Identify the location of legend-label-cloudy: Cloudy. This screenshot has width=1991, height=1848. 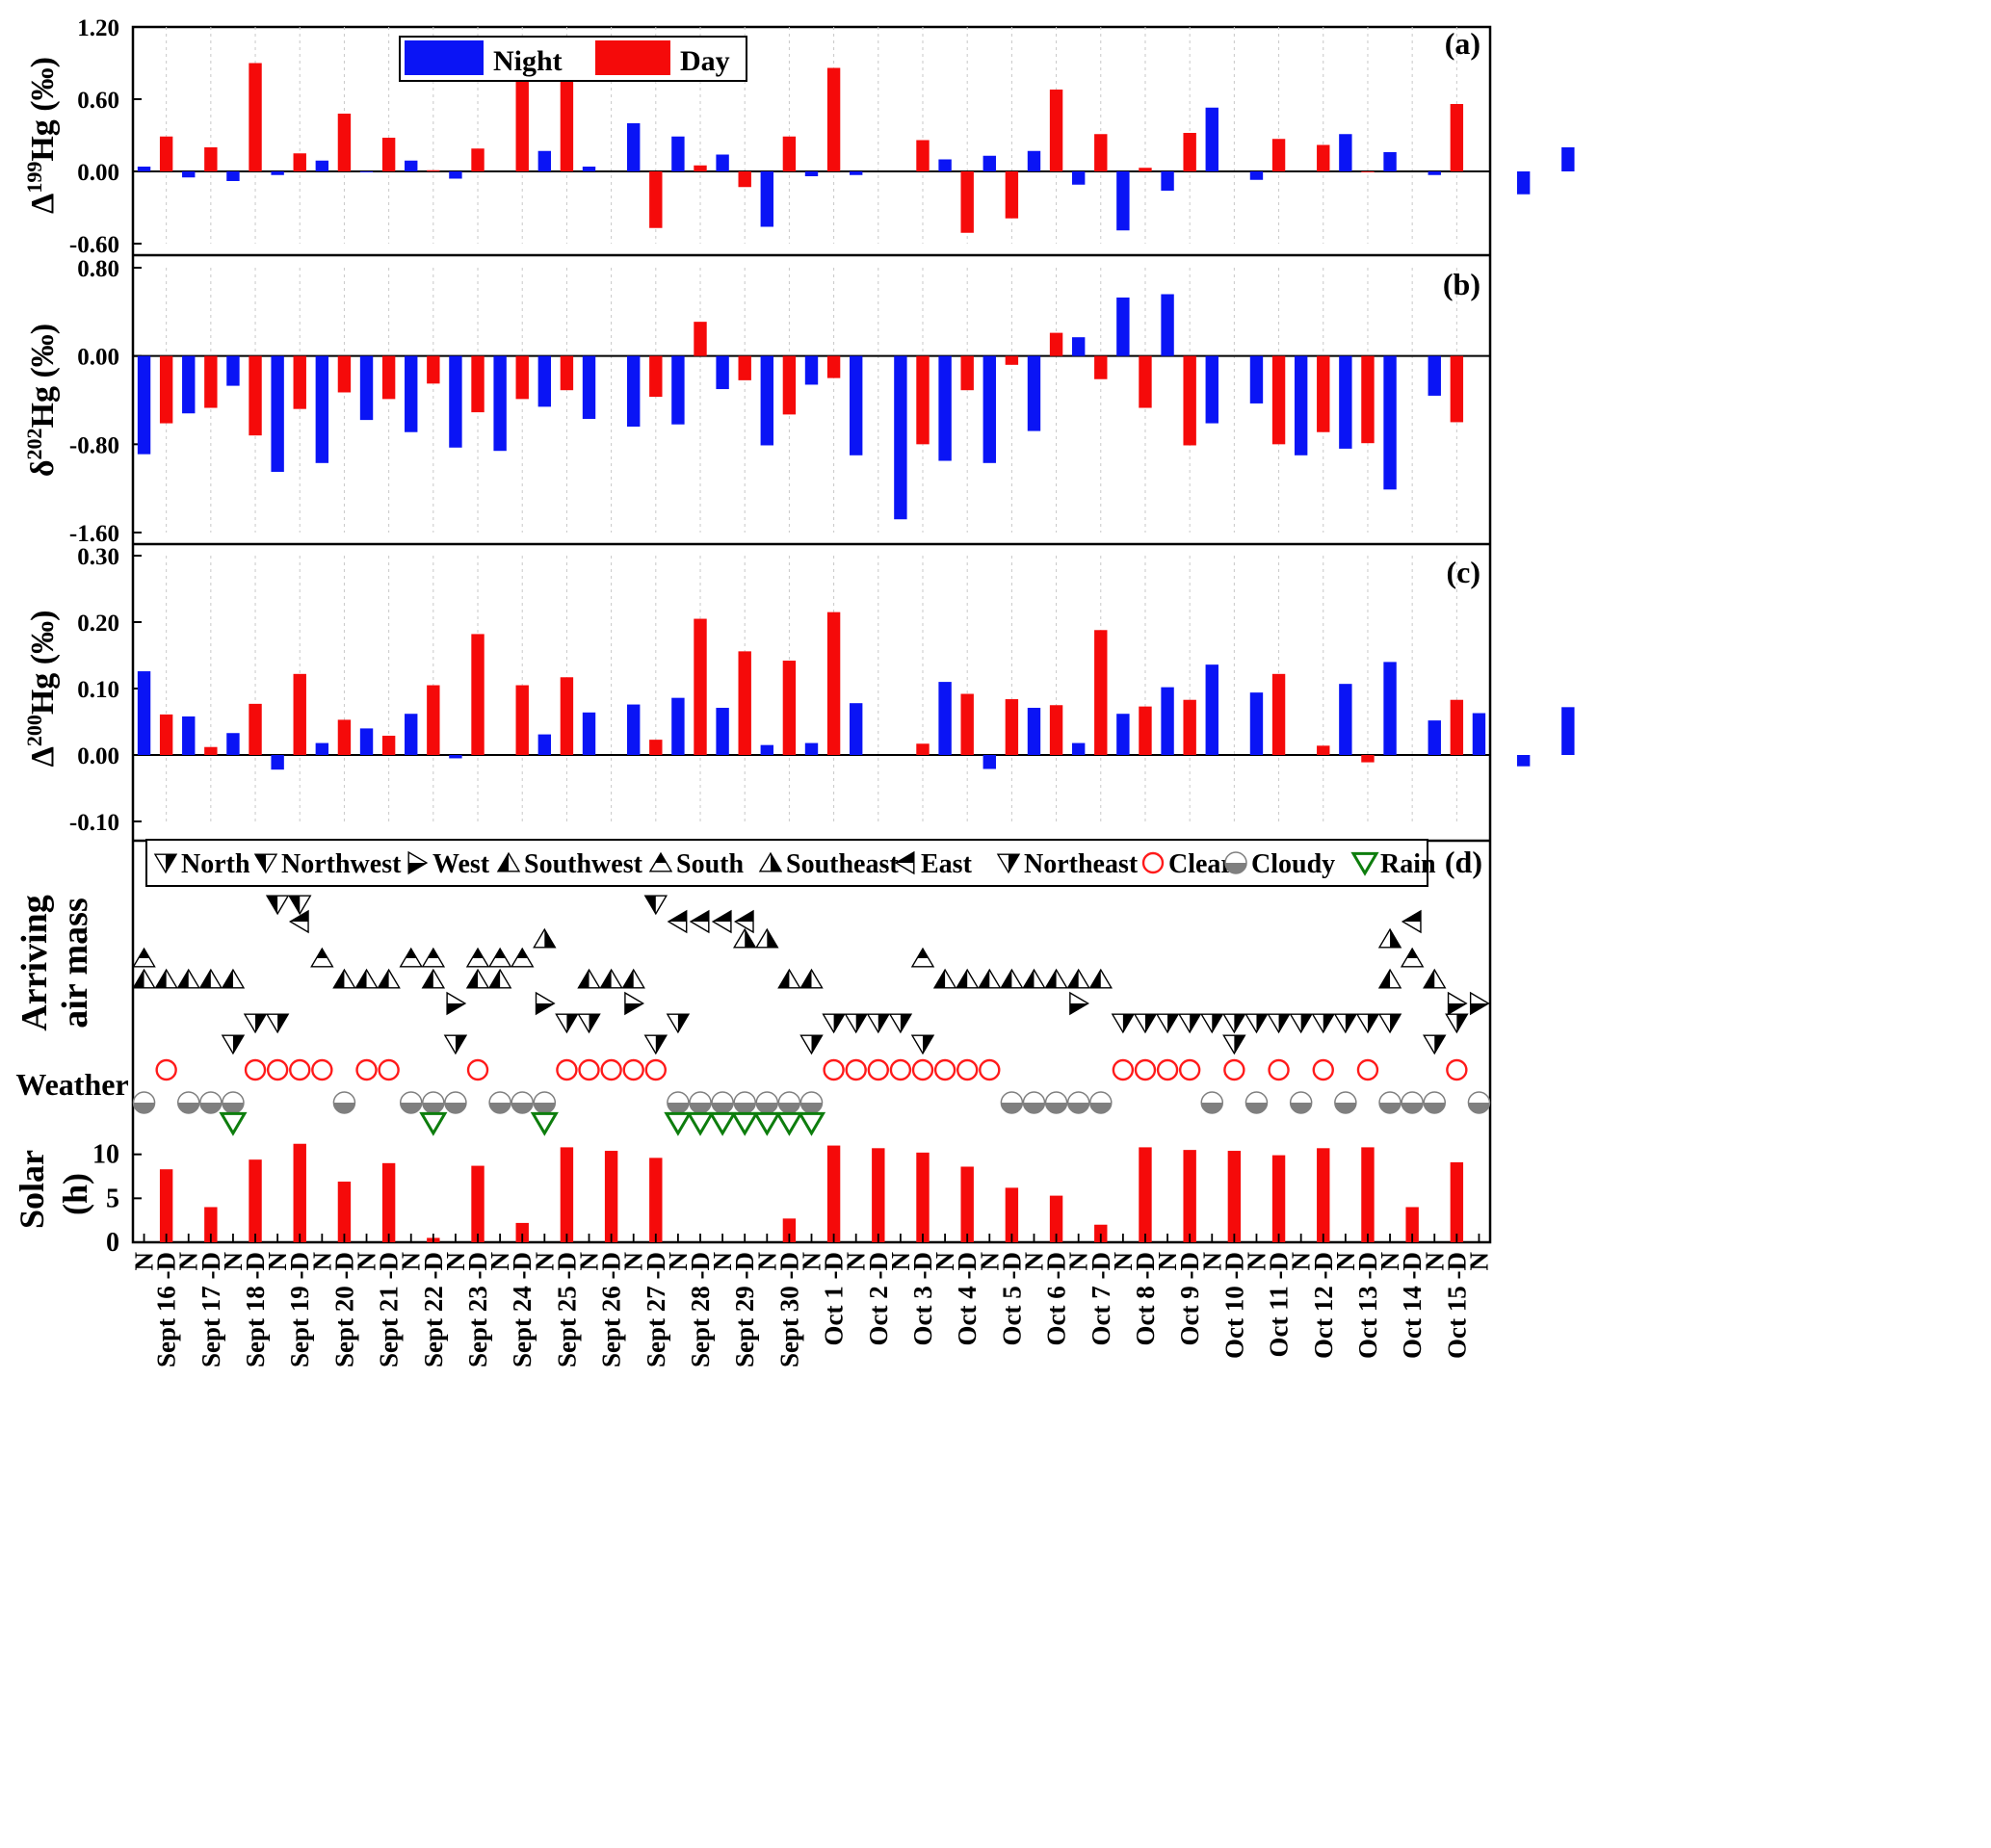
(1293, 864).